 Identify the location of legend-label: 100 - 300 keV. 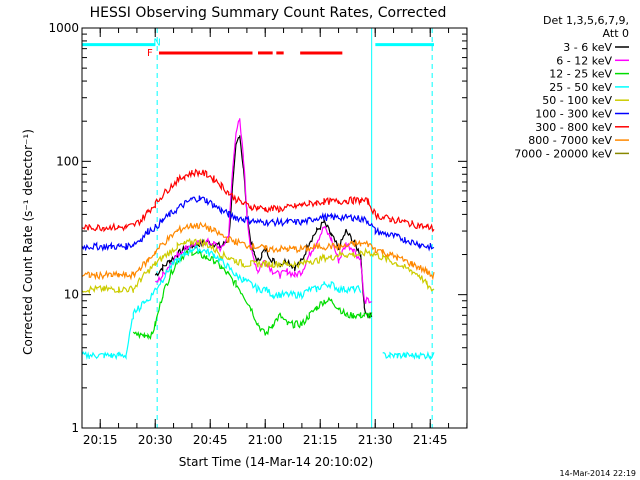
(573, 114).